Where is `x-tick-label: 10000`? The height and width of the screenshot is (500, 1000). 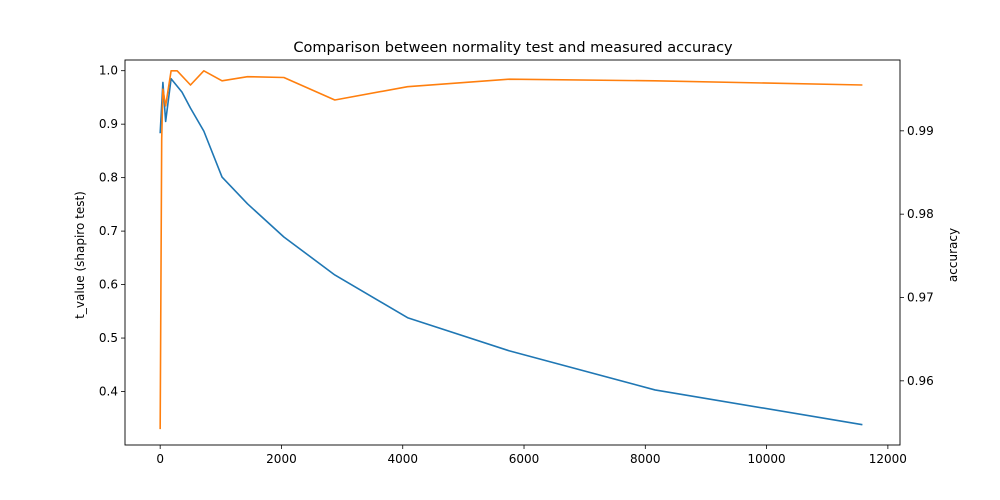
x-tick-label: 10000 is located at coordinates (766, 459).